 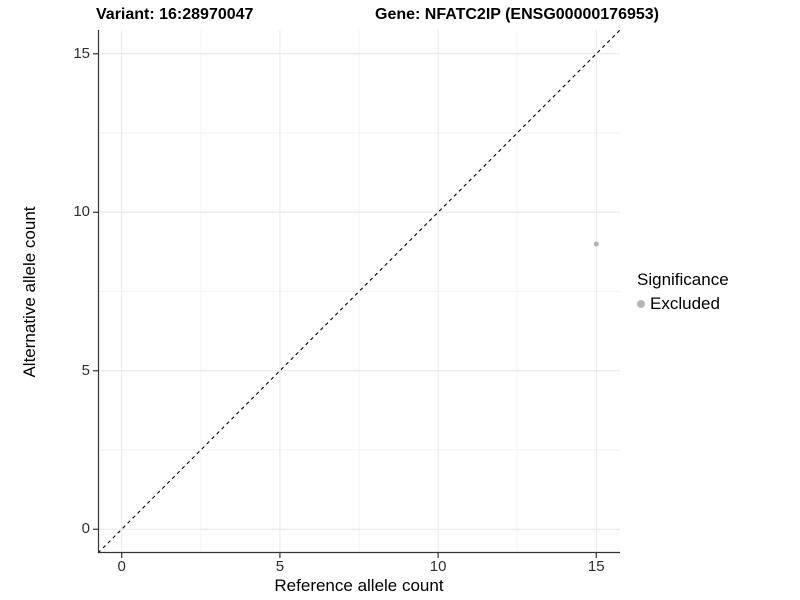 What do you see at coordinates (596, 566) in the screenshot?
I see `x-tick-label: 15` at bounding box center [596, 566].